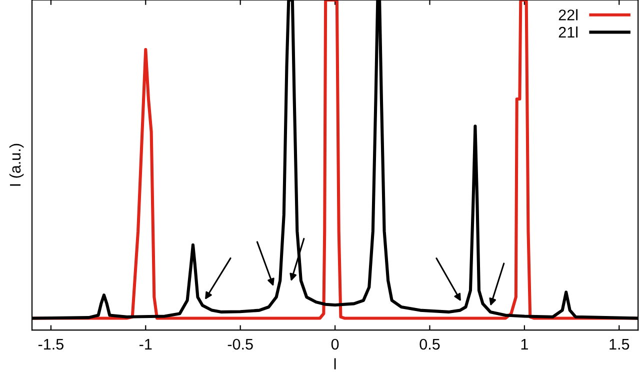 The width and height of the screenshot is (640, 387). I want to click on x-tick-label: 1.5, so click(620, 344).